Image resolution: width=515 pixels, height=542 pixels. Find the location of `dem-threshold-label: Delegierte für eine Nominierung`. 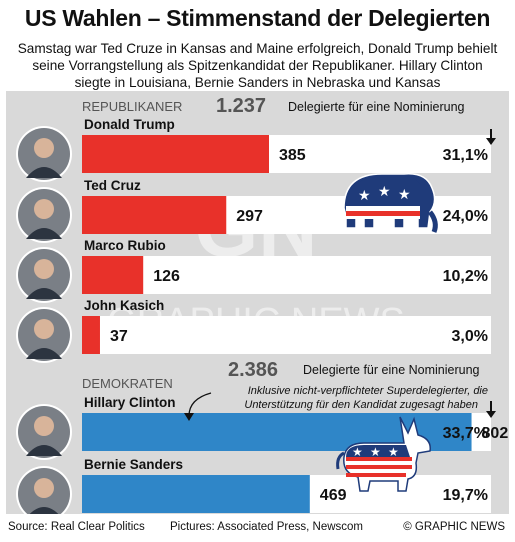

dem-threshold-label: Delegierte für eine Nominierung is located at coordinates (391, 370).